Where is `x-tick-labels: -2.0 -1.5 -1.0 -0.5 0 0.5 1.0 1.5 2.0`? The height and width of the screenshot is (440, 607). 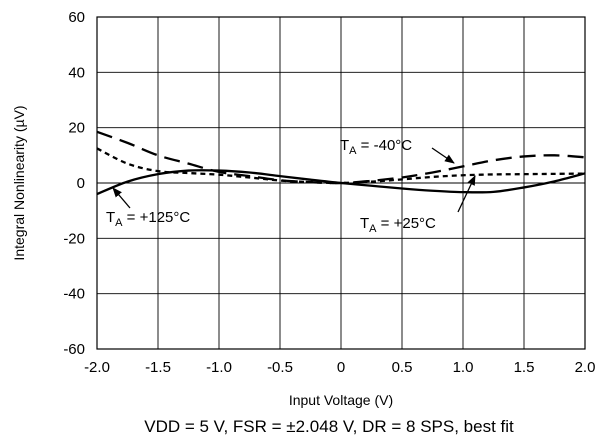
x-tick-labels: -2.0 -1.5 -1.0 -0.5 0 0.5 1.0 1.5 2.0 is located at coordinates (339, 367).